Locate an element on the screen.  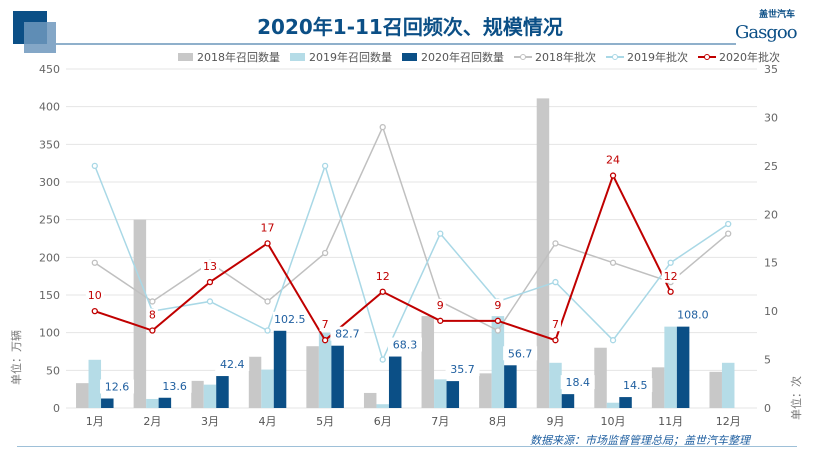
bar-data-label: 12.6 is located at coordinates (117, 387).